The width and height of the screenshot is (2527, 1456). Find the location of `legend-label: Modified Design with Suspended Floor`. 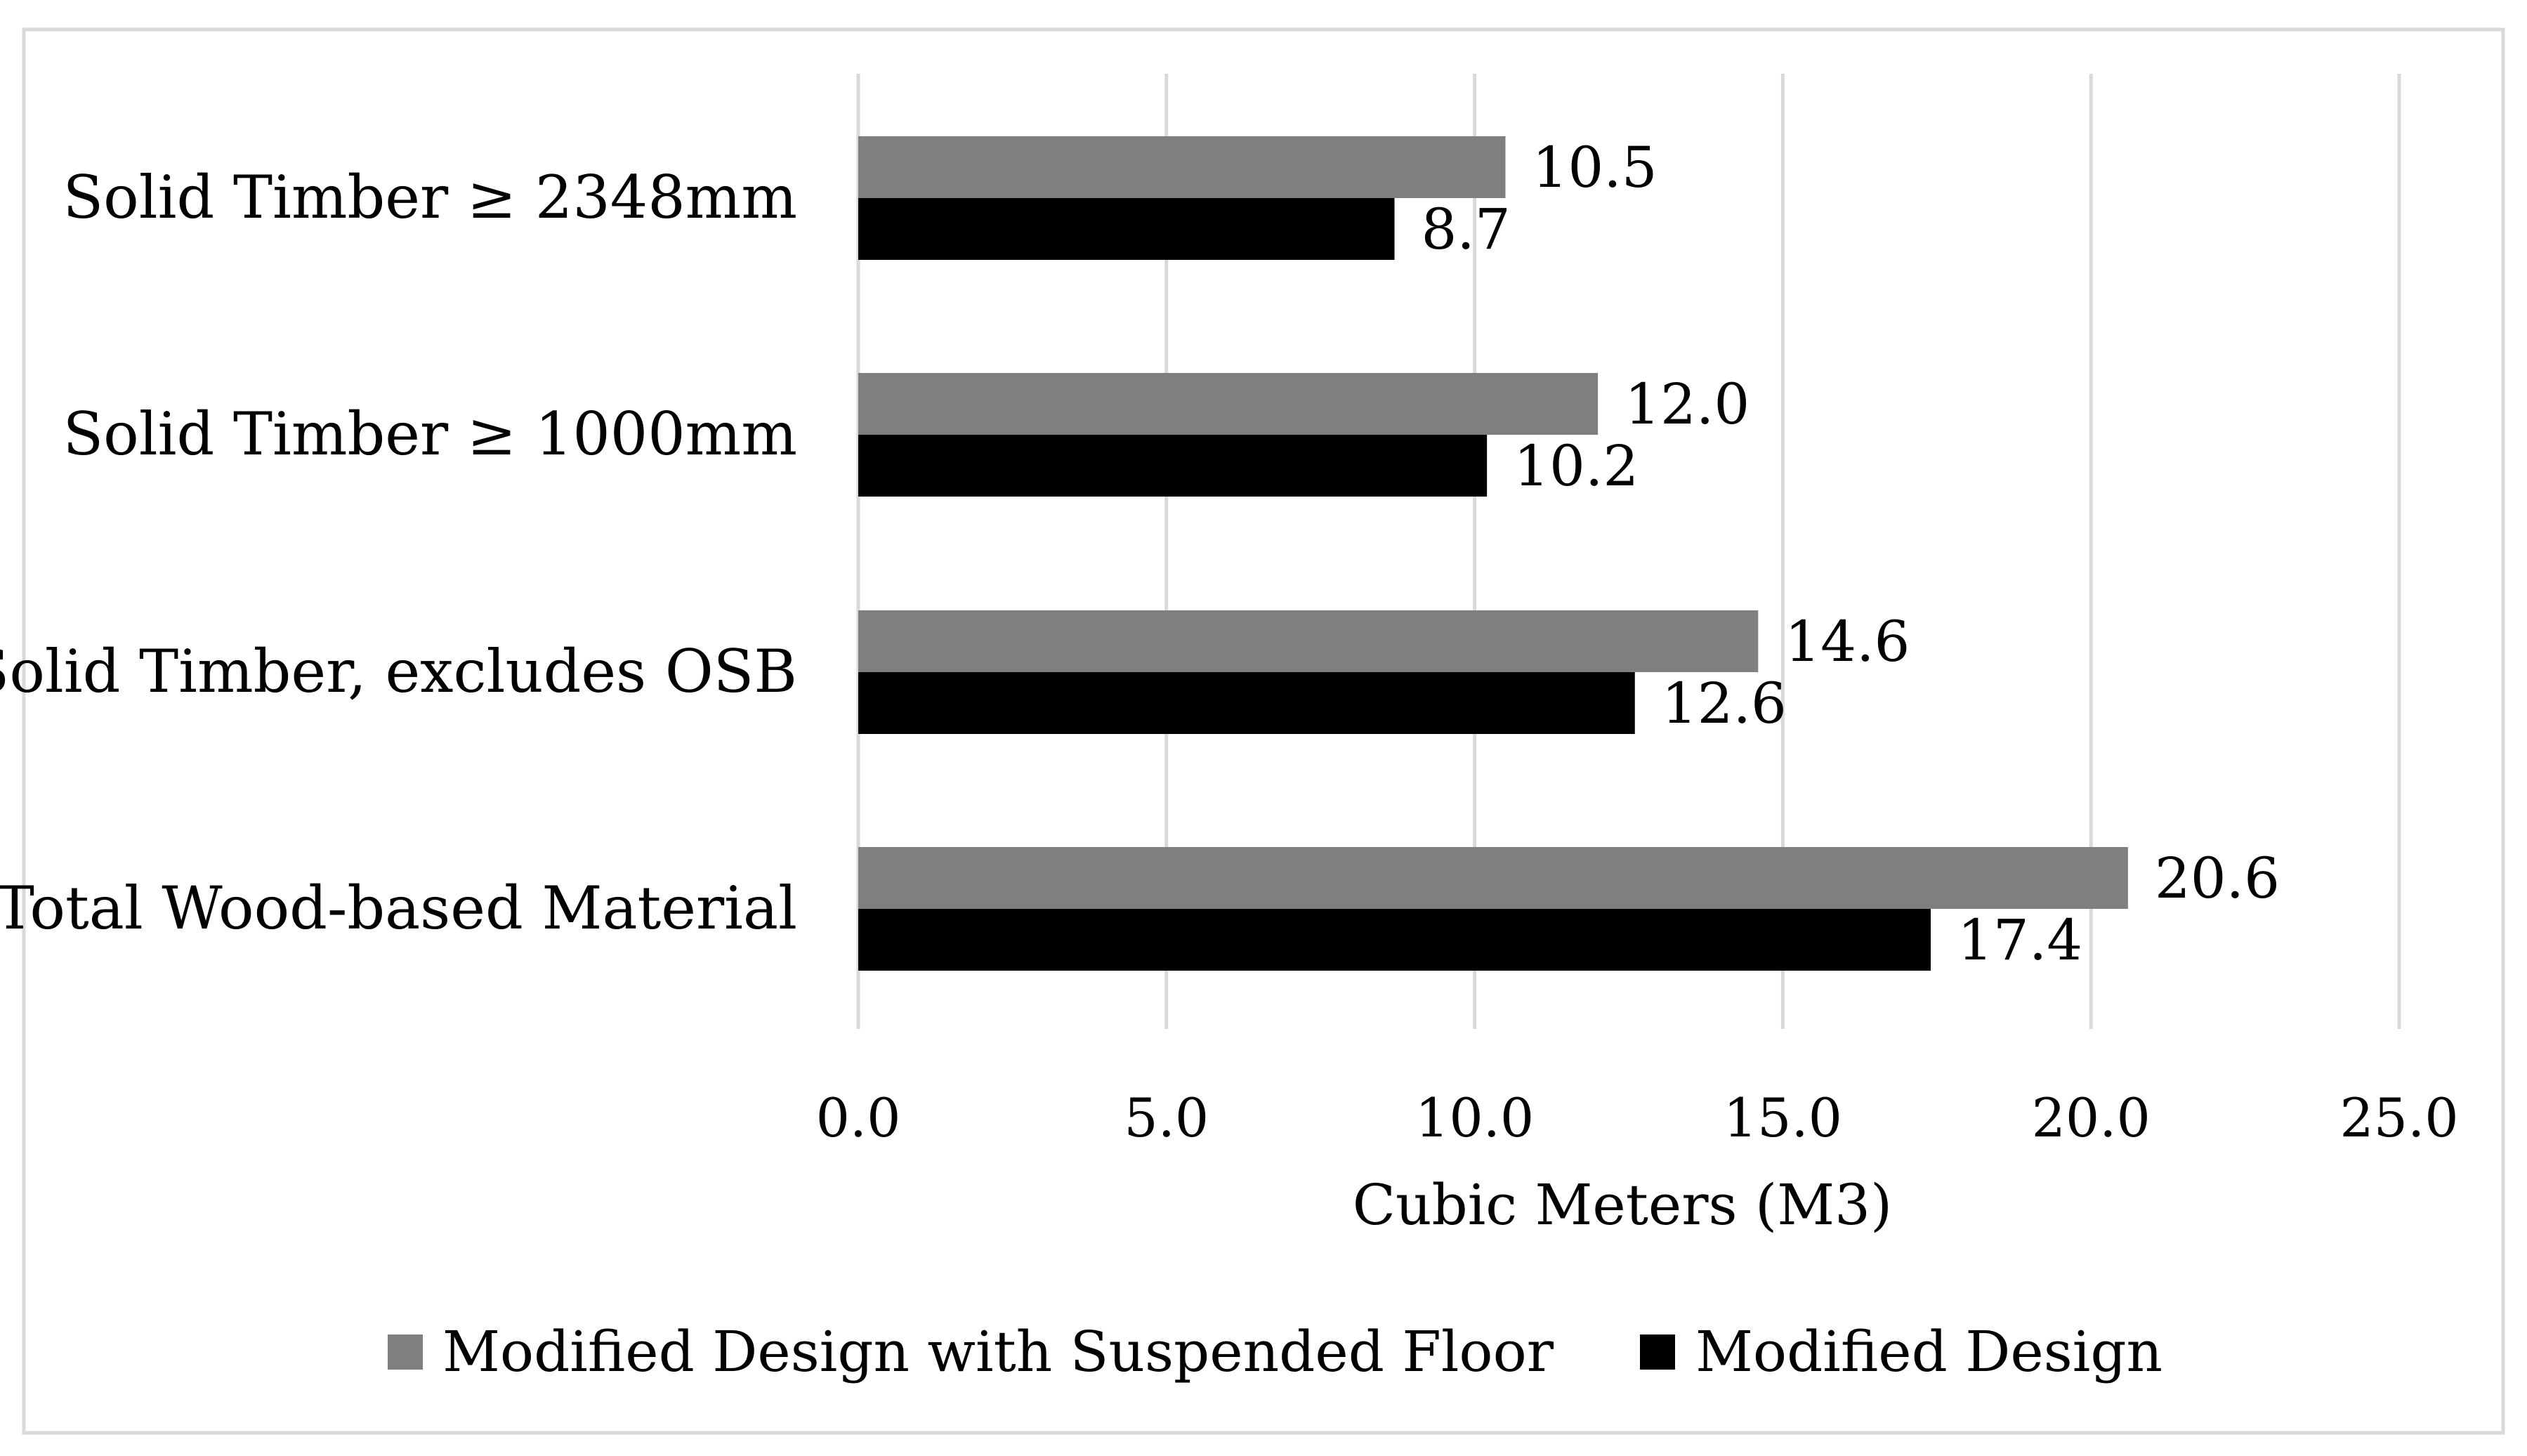

legend-label: Modified Design with Suspended Floor is located at coordinates (998, 1351).